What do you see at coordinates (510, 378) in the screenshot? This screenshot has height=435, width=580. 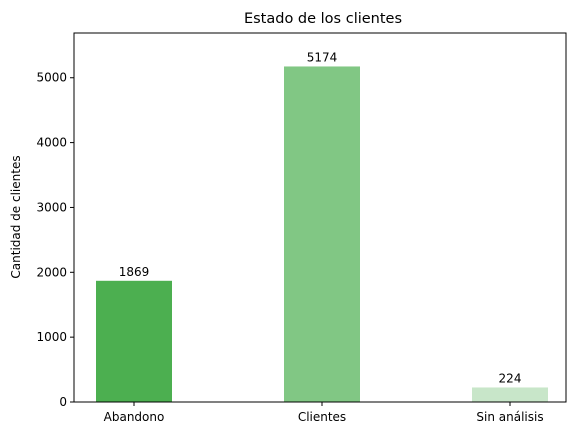 I see `data-label-2: 224` at bounding box center [510, 378].